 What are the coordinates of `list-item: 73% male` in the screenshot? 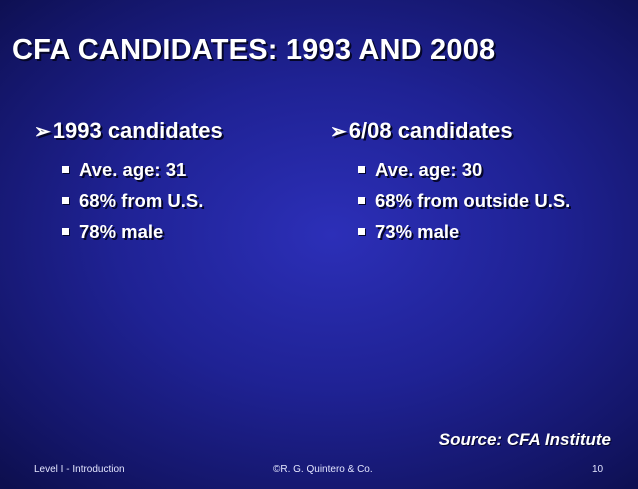 It's located at (464, 231).